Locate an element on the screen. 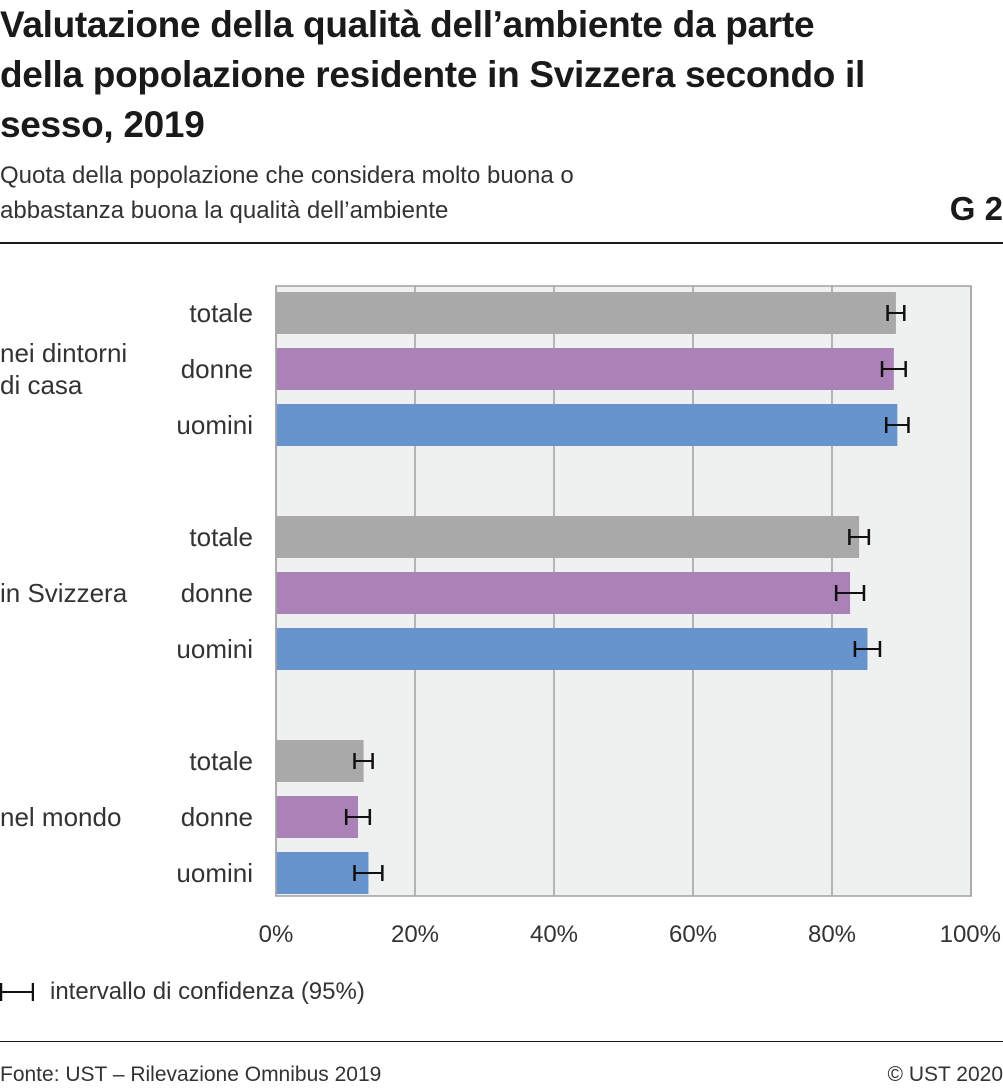 This screenshot has height=1090, width=1003. group-label-line: in Svizzera is located at coordinates (64, 593).